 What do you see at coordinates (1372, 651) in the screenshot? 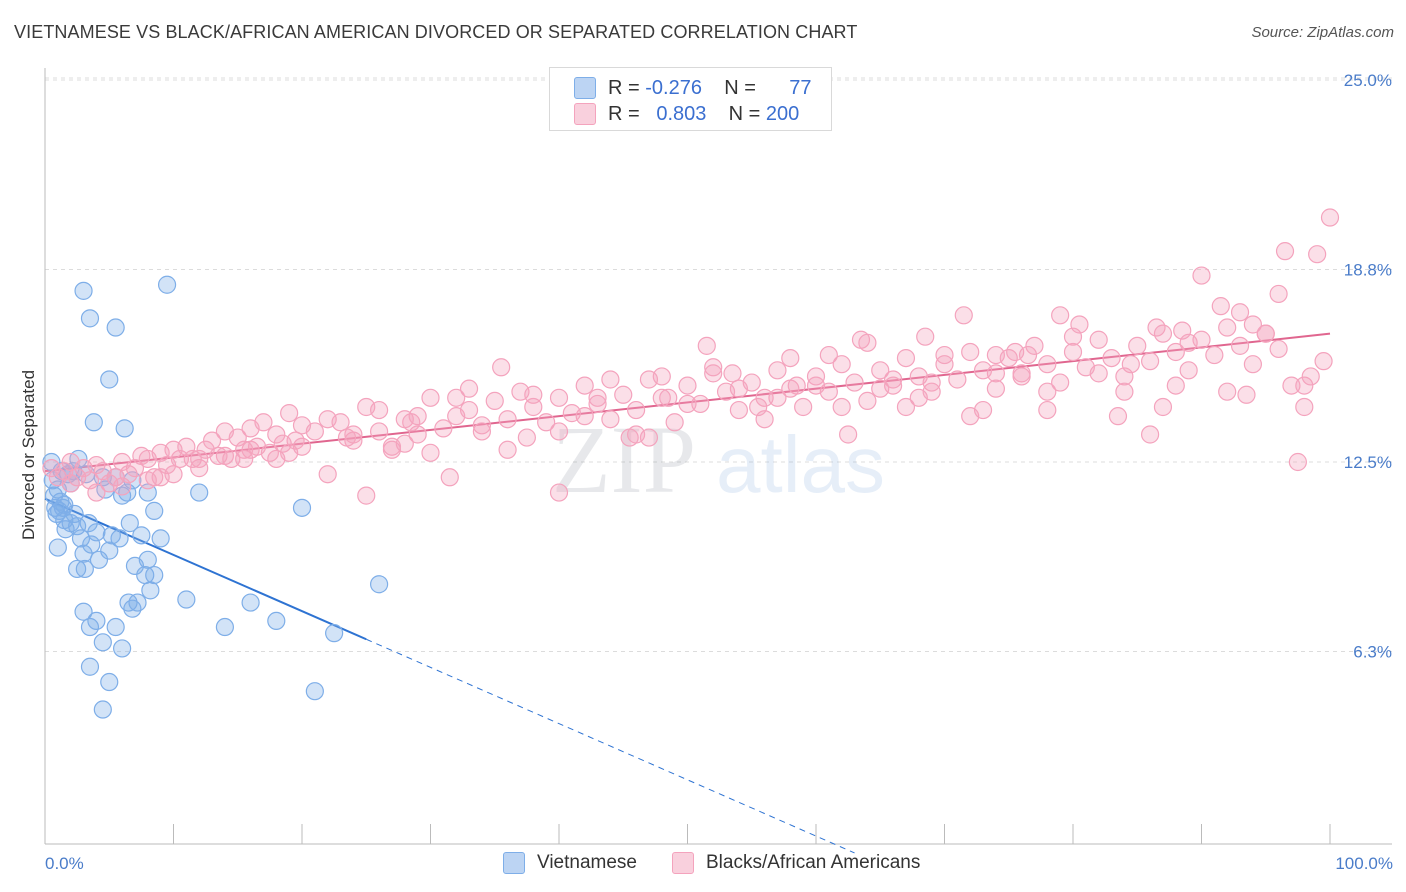
I see `y-tick-label: 6.3%` at bounding box center [1372, 651].